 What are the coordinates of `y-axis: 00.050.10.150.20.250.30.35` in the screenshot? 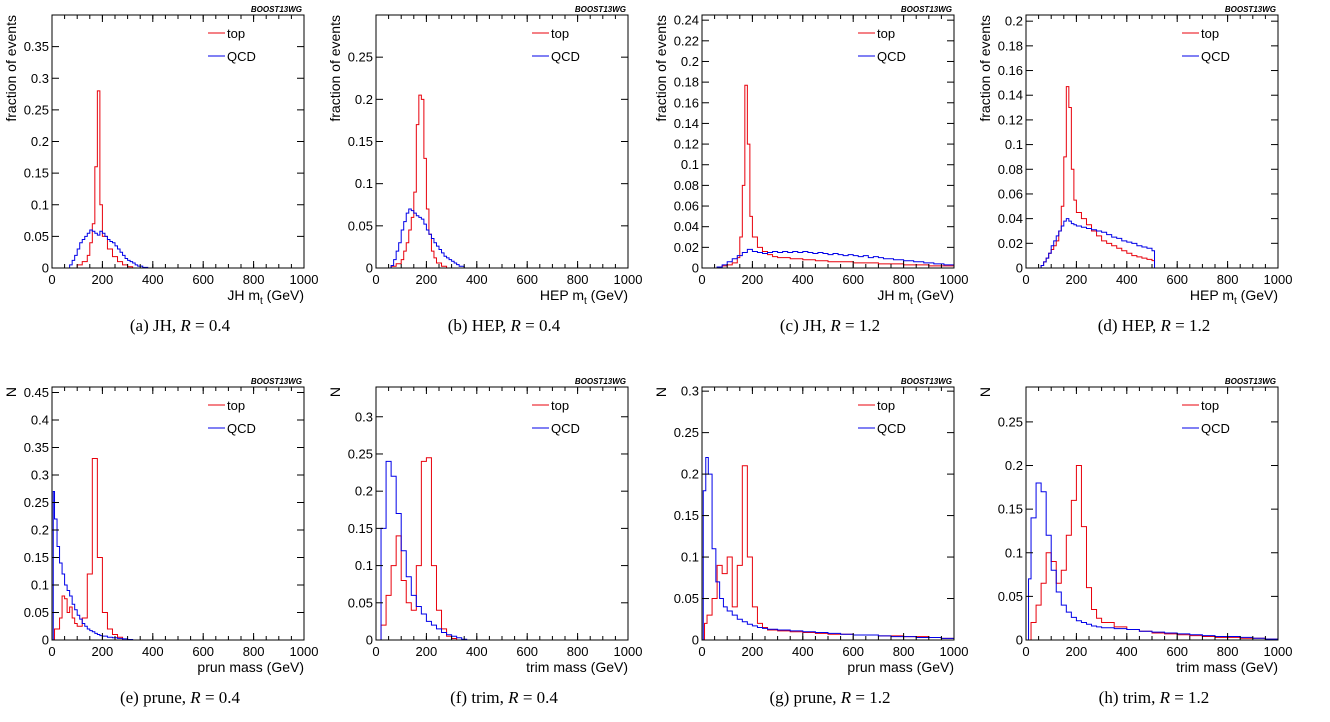 It's located at (164, 157).